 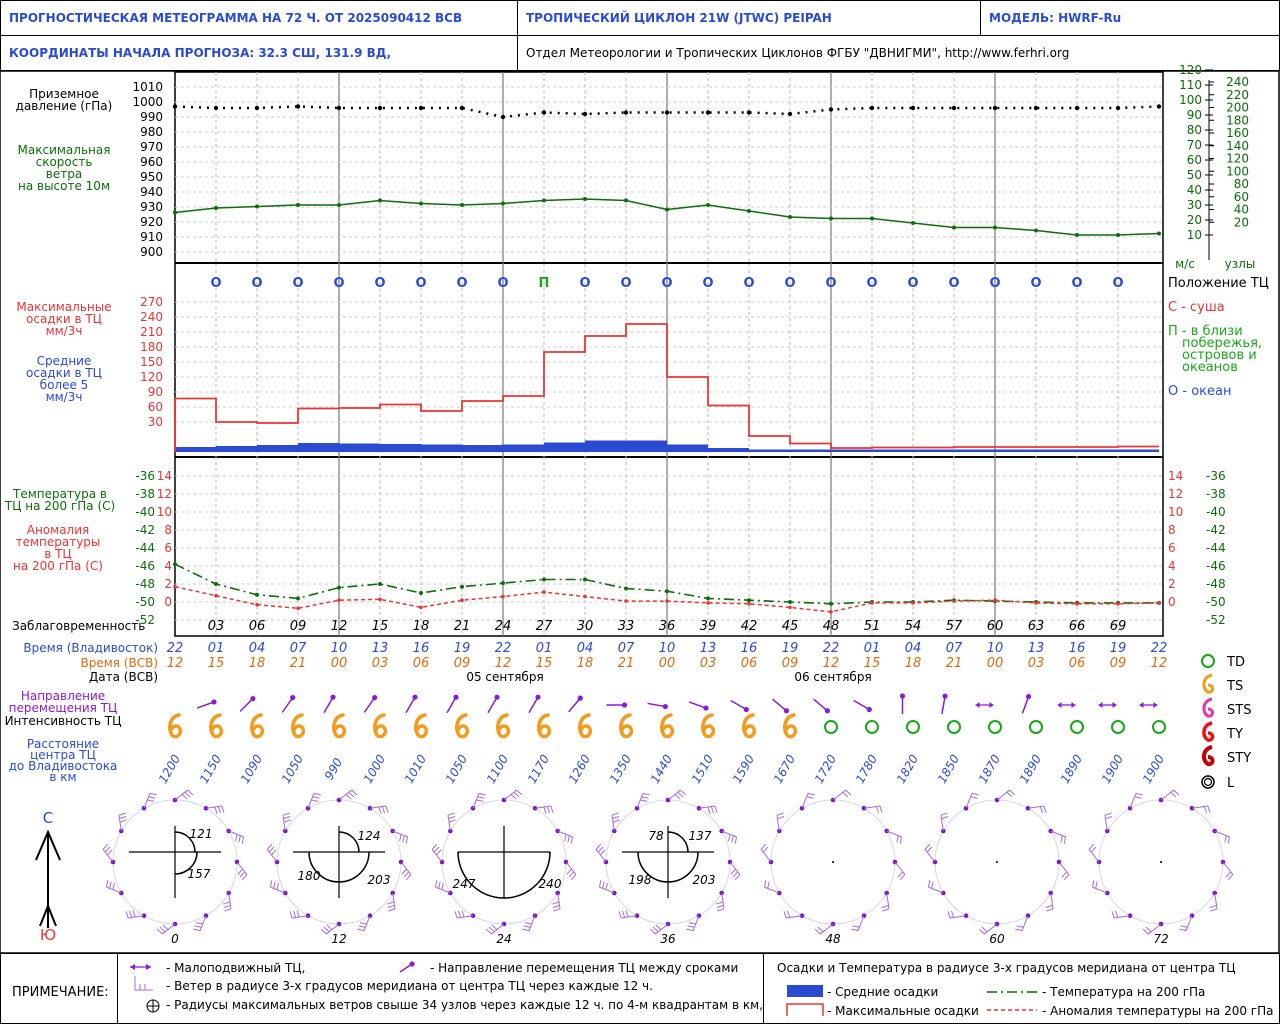 I want to click on wind-kt-tick: 220, so click(x=1237, y=95).